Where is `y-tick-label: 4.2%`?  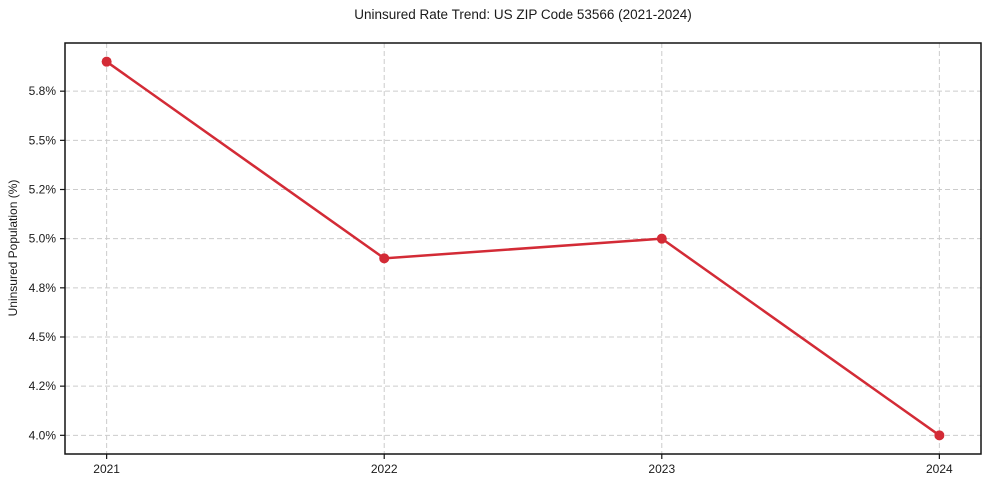 y-tick-label: 4.2% is located at coordinates (43, 386).